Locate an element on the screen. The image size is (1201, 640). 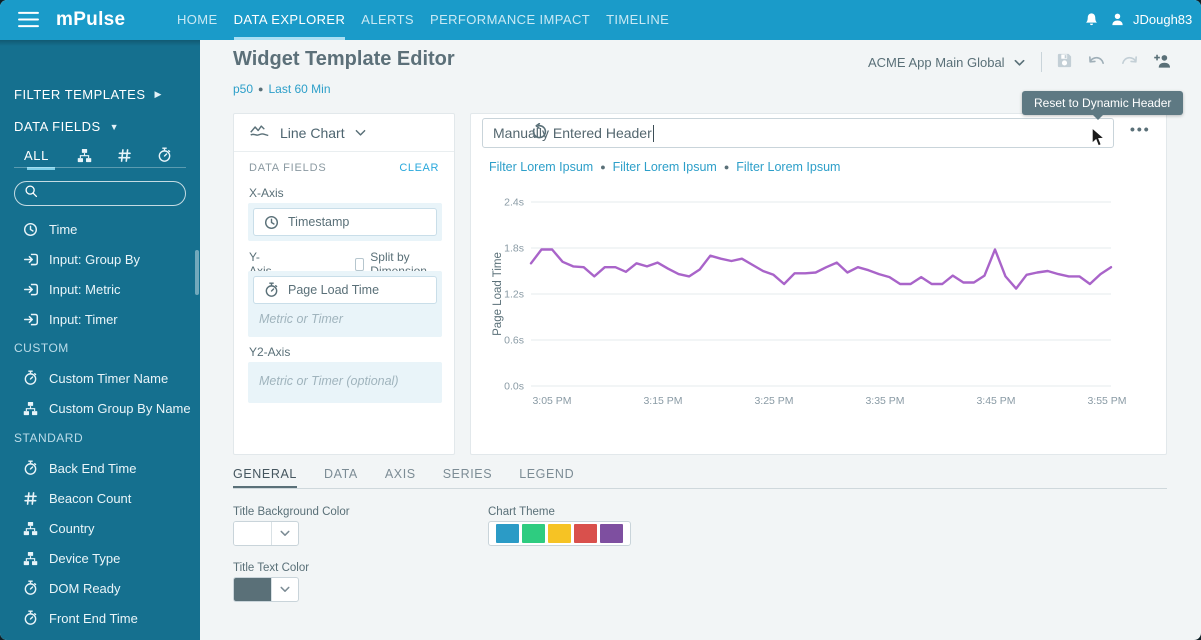
title-bg-color-swatch is located at coordinates (253, 533).